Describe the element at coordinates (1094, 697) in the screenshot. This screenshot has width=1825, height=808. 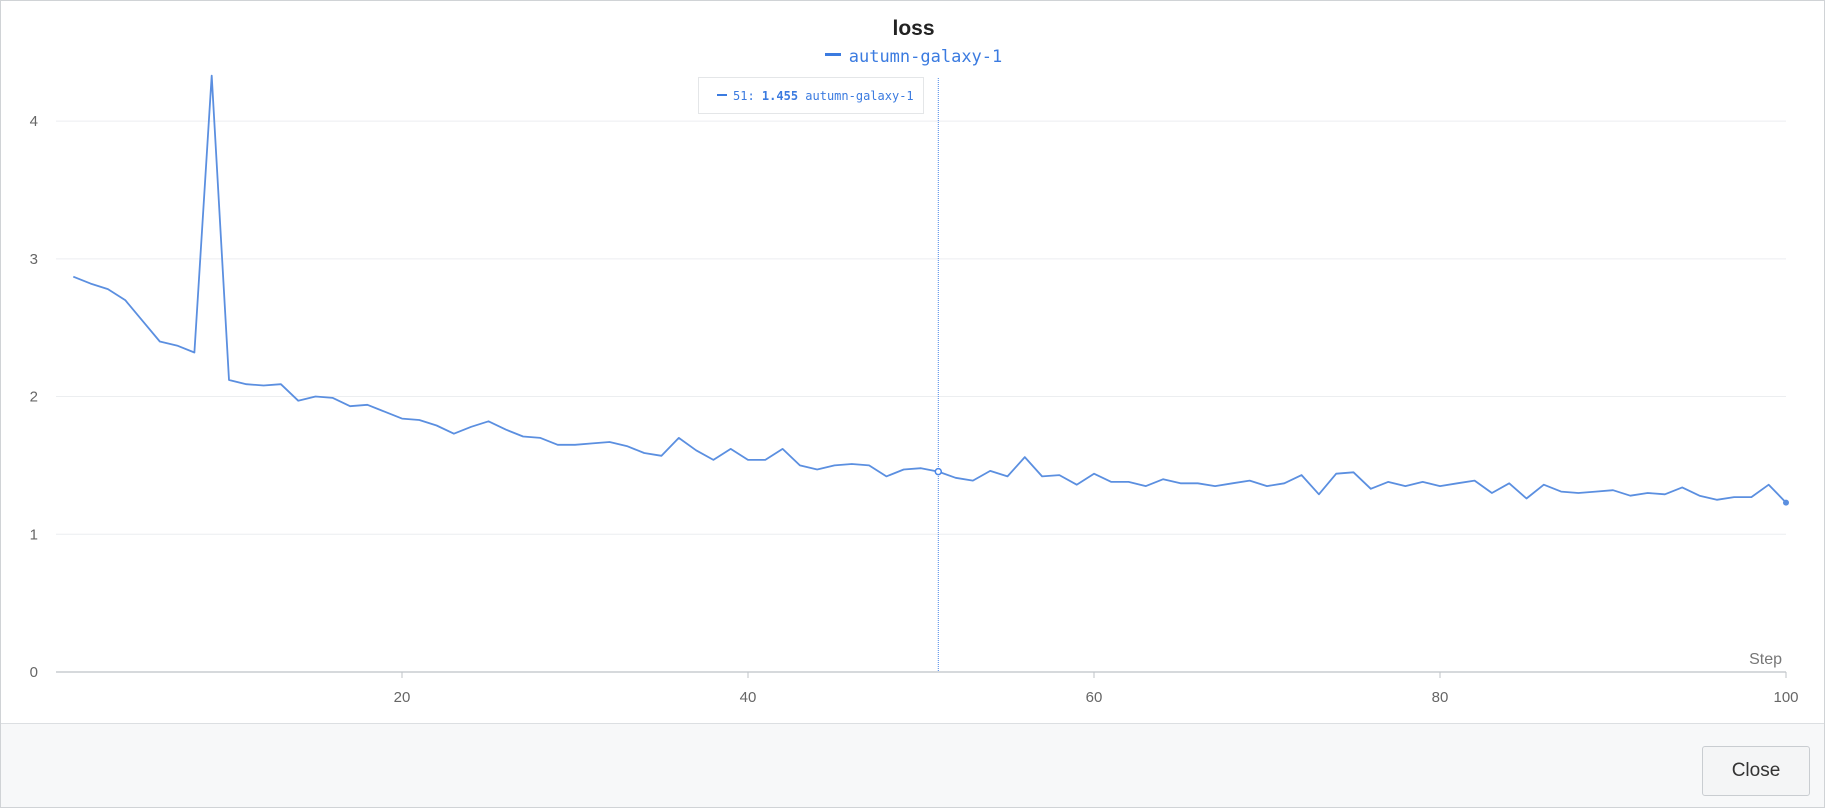
I see `x-tick-label-2: 60` at that location.